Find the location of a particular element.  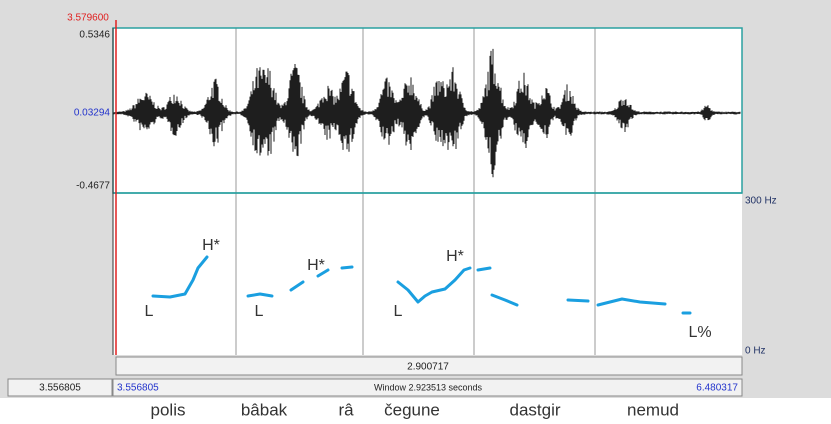

word: dastgir is located at coordinates (534, 409).